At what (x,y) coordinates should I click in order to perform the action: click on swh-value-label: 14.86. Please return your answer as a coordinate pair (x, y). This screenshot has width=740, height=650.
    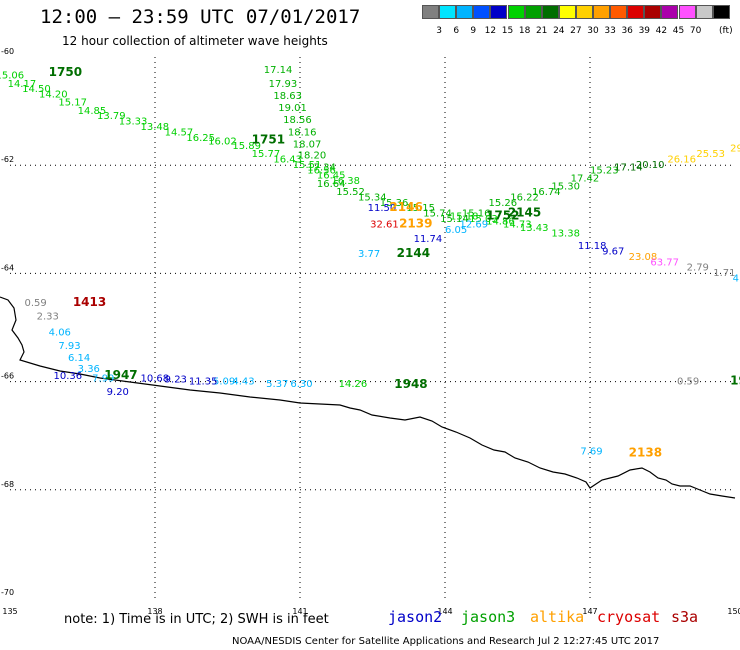
    Looking at the image, I should click on (500, 222).